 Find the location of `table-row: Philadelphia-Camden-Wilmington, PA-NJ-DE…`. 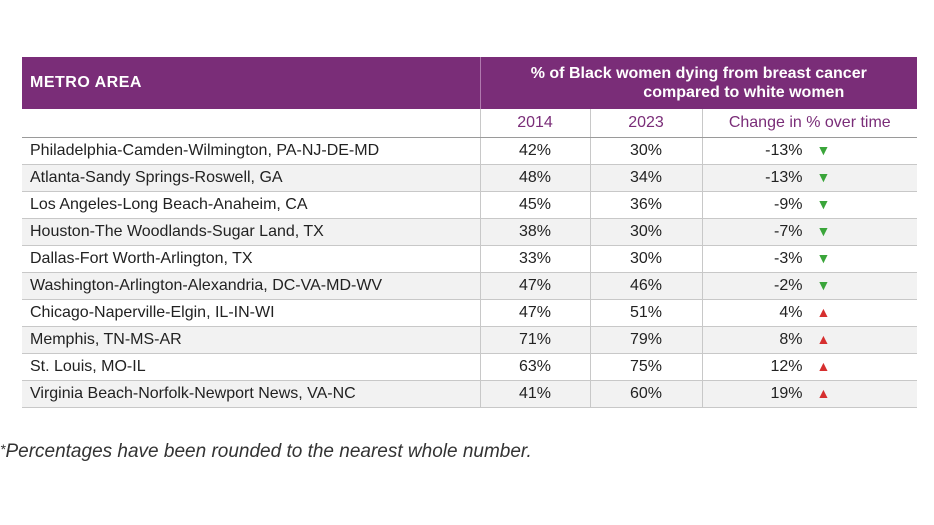

table-row: Philadelphia-Camden-Wilmington, PA-NJ-DE… is located at coordinates (470, 151).